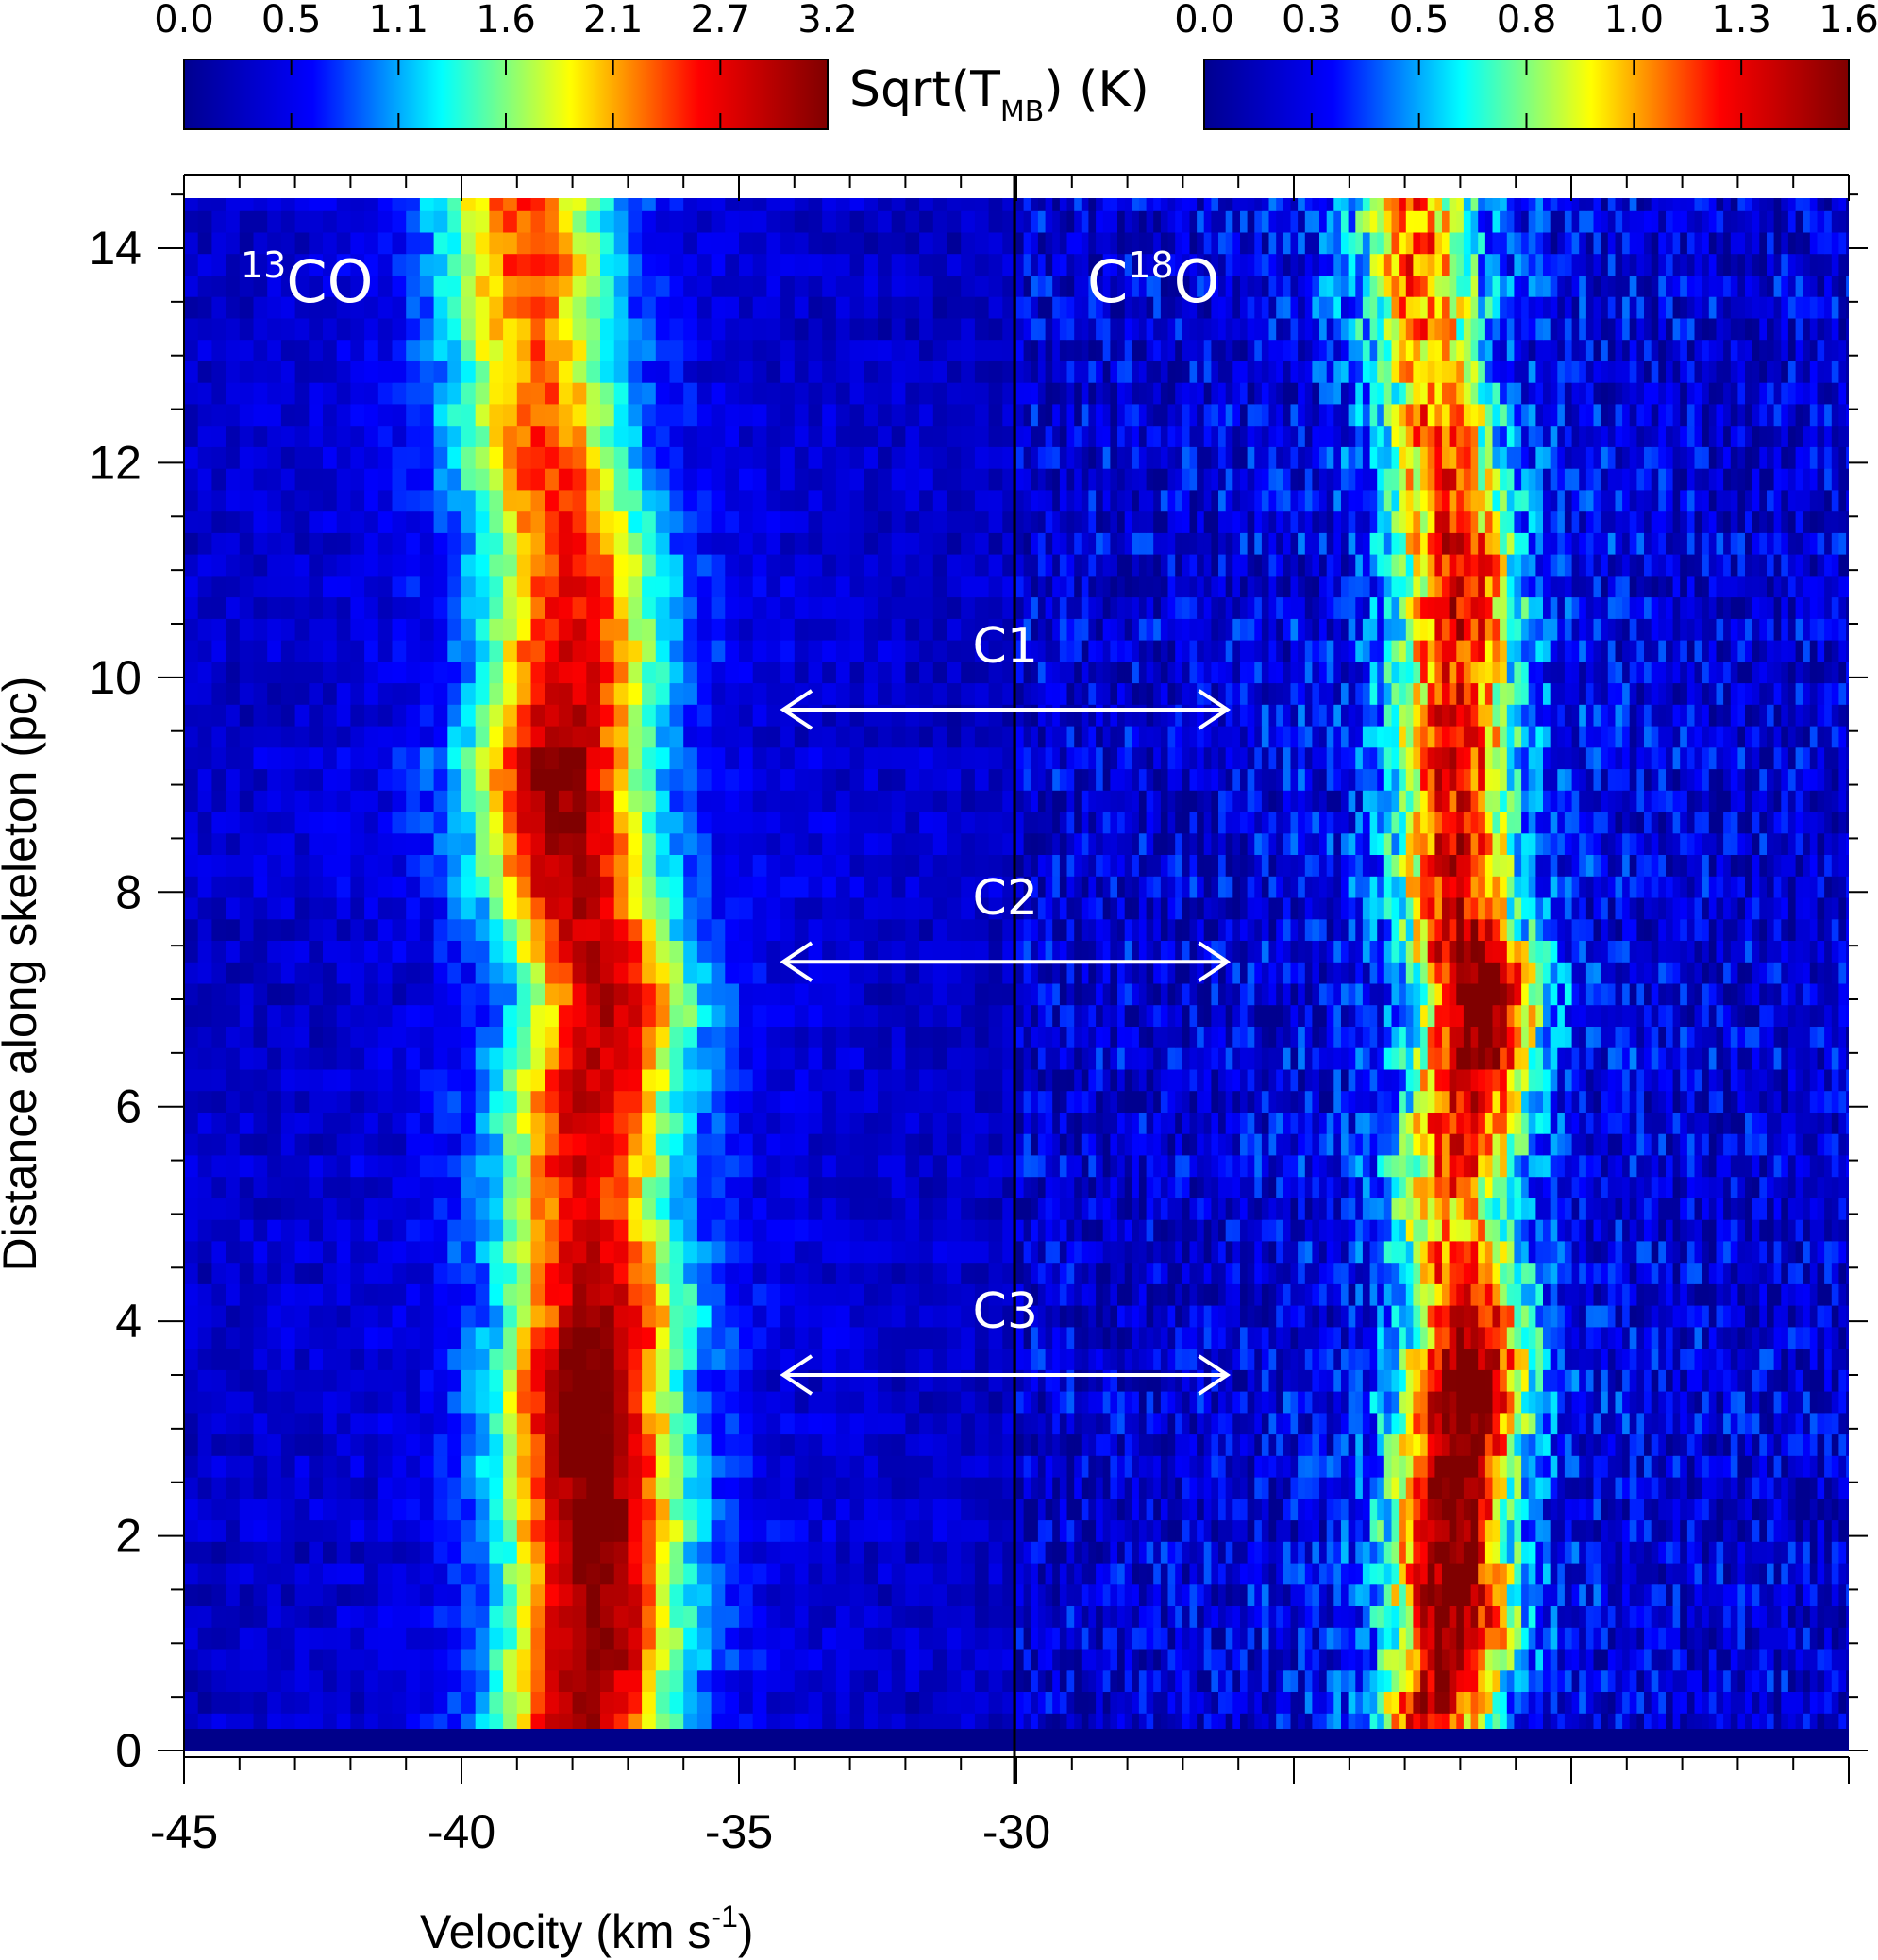  I want to click on y-tick-label: 6, so click(128, 1107).